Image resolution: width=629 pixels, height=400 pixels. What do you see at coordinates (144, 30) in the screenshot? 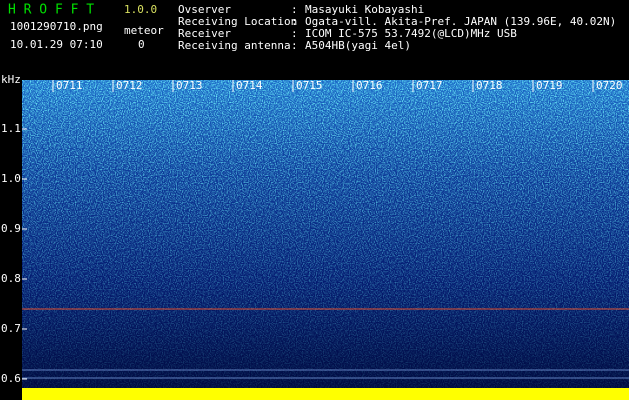
I see `meteor-label: meteor` at bounding box center [144, 30].